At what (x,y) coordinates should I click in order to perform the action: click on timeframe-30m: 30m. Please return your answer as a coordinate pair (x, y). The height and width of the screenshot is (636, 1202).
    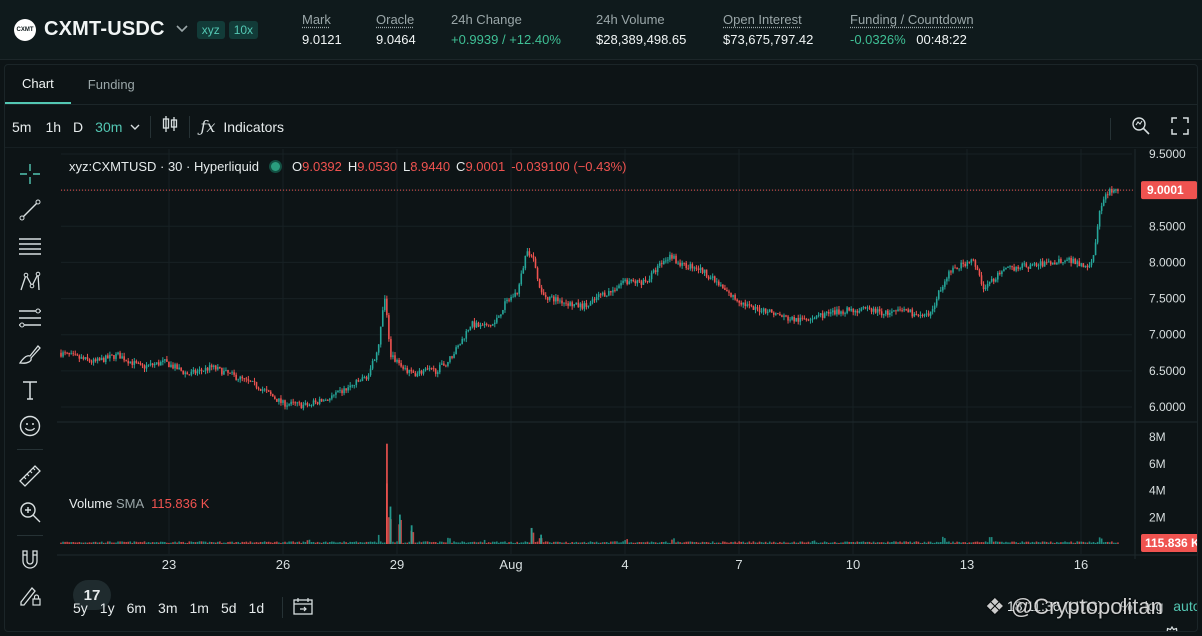
    Looking at the image, I should click on (109, 126).